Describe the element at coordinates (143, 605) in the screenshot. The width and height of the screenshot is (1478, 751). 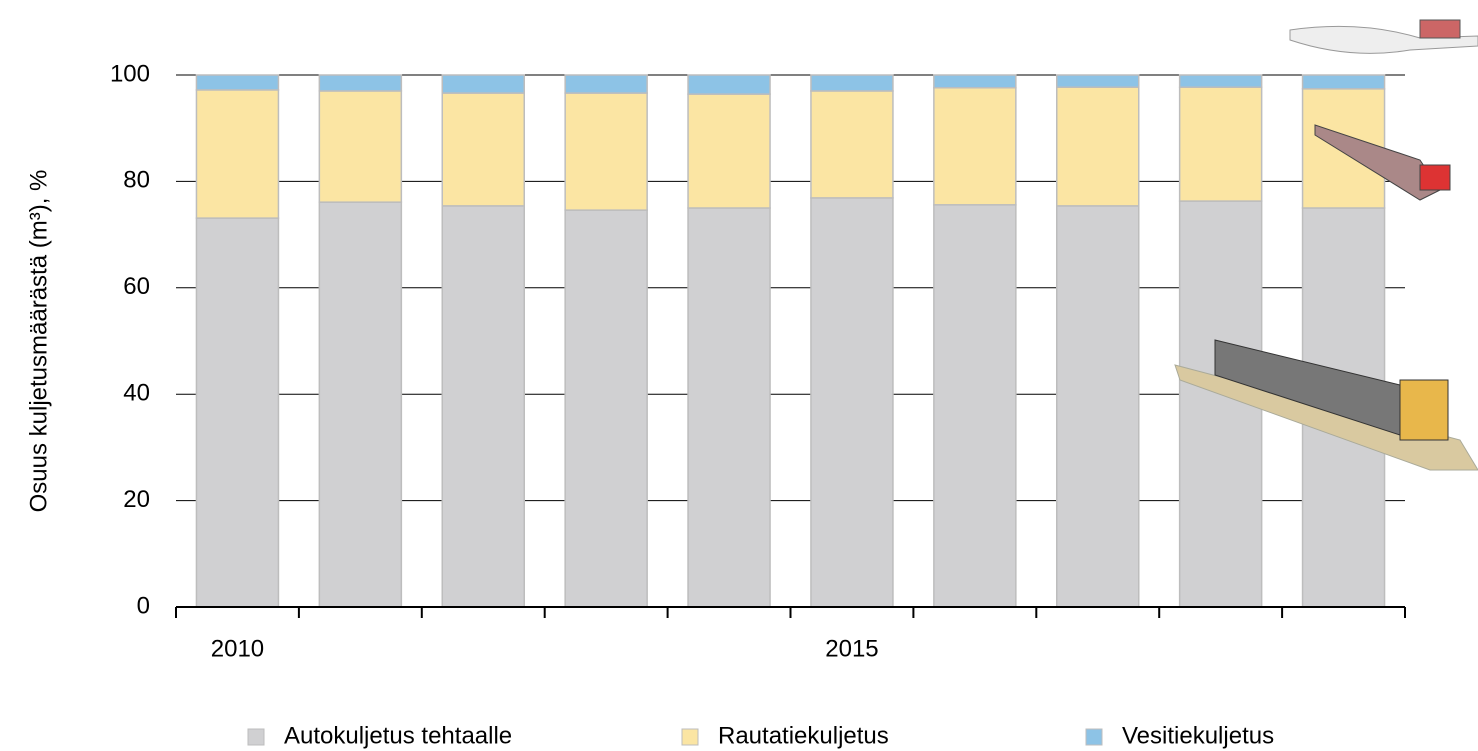
I see `y-tick-label: 0` at that location.